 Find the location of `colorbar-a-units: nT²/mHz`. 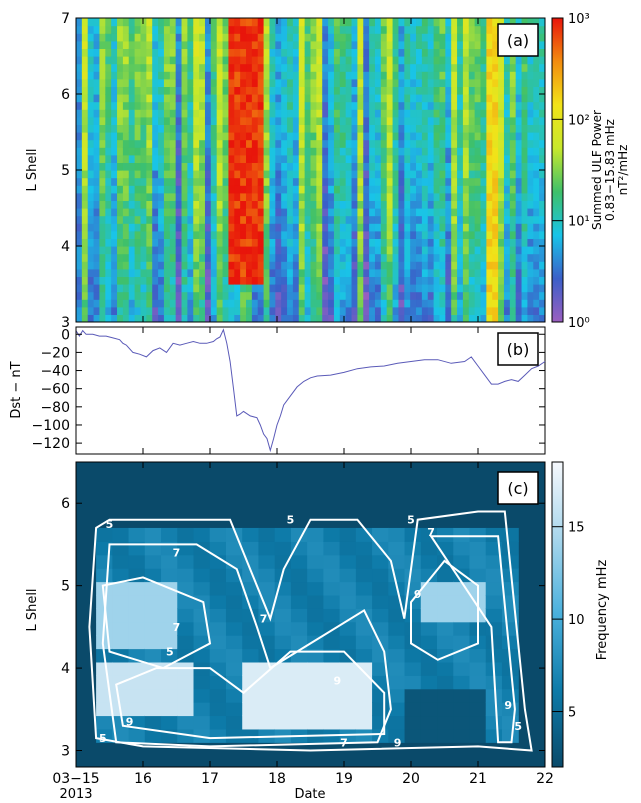

colorbar-a-units: nT²/mHz is located at coordinates (623, 170).